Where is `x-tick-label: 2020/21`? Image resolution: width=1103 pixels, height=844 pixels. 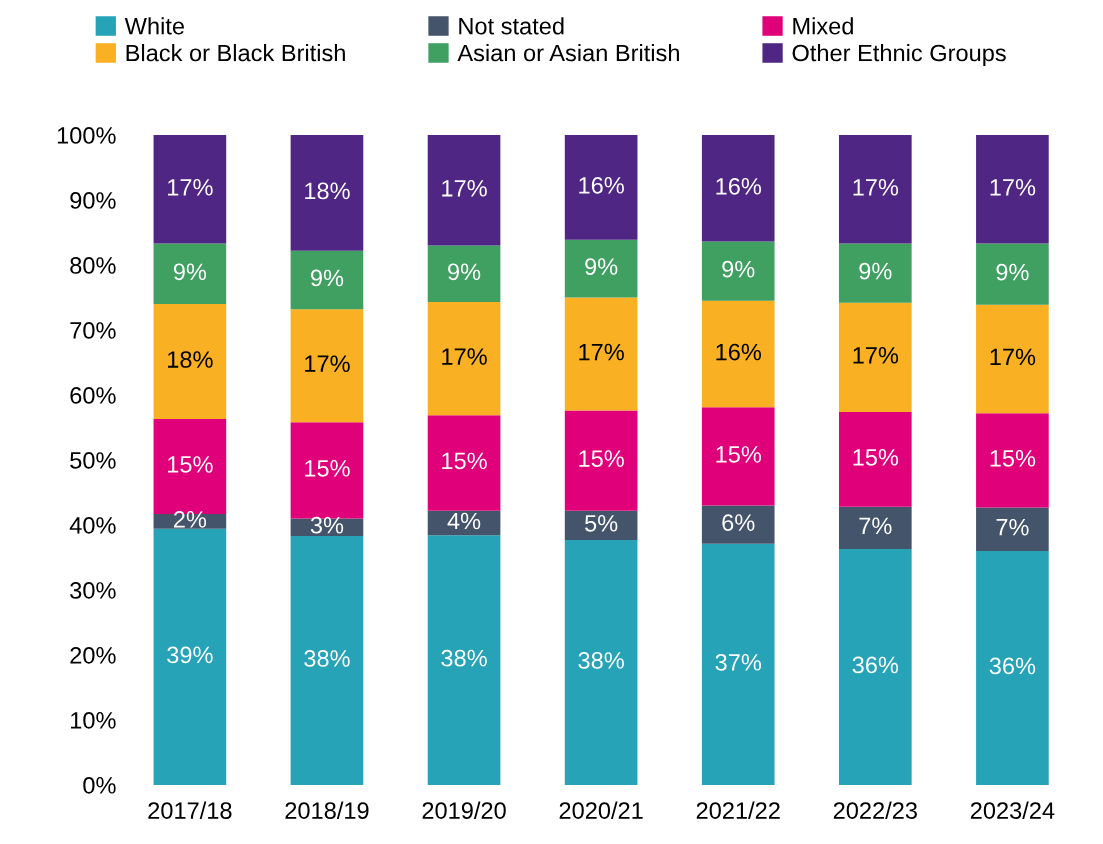 x-tick-label: 2020/21 is located at coordinates (601, 810).